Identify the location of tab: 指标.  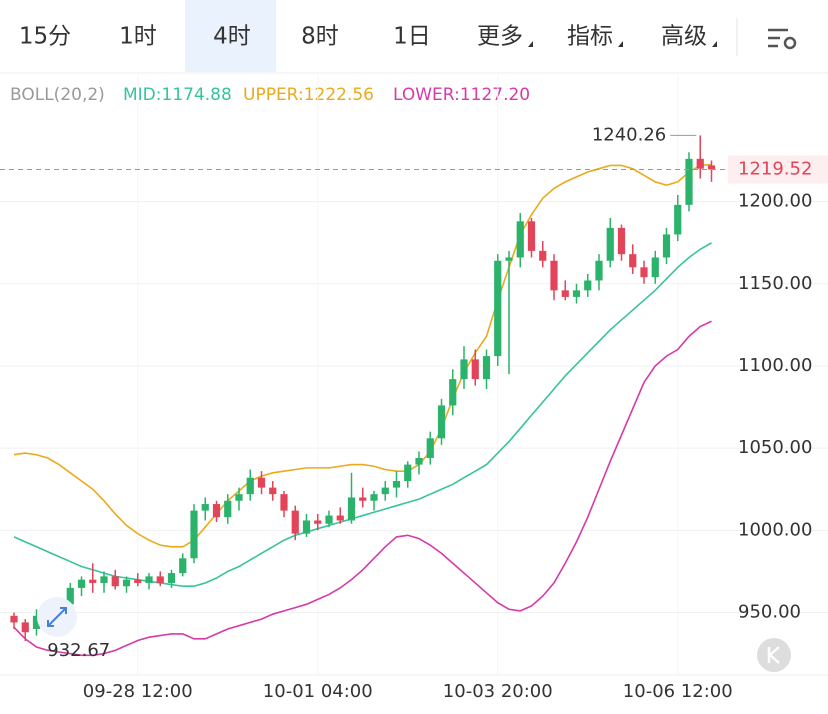
(590, 37).